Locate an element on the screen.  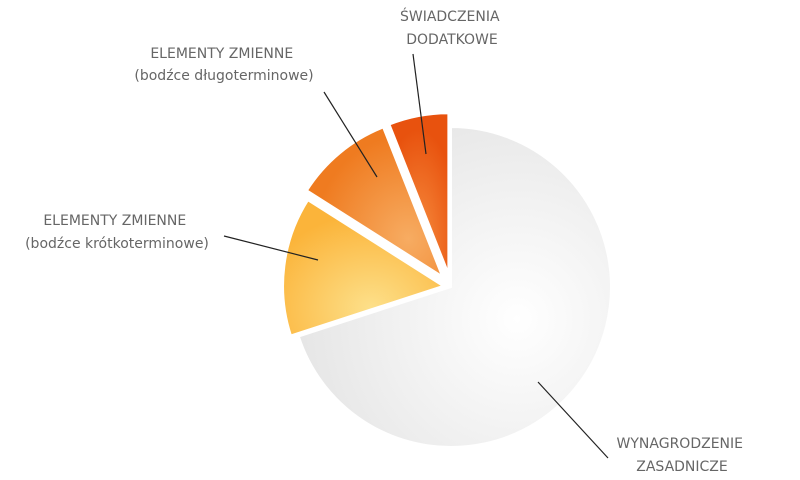
label-base-salary: WYNAGRODZENIE ZASADNICZE is located at coordinates (682, 455).